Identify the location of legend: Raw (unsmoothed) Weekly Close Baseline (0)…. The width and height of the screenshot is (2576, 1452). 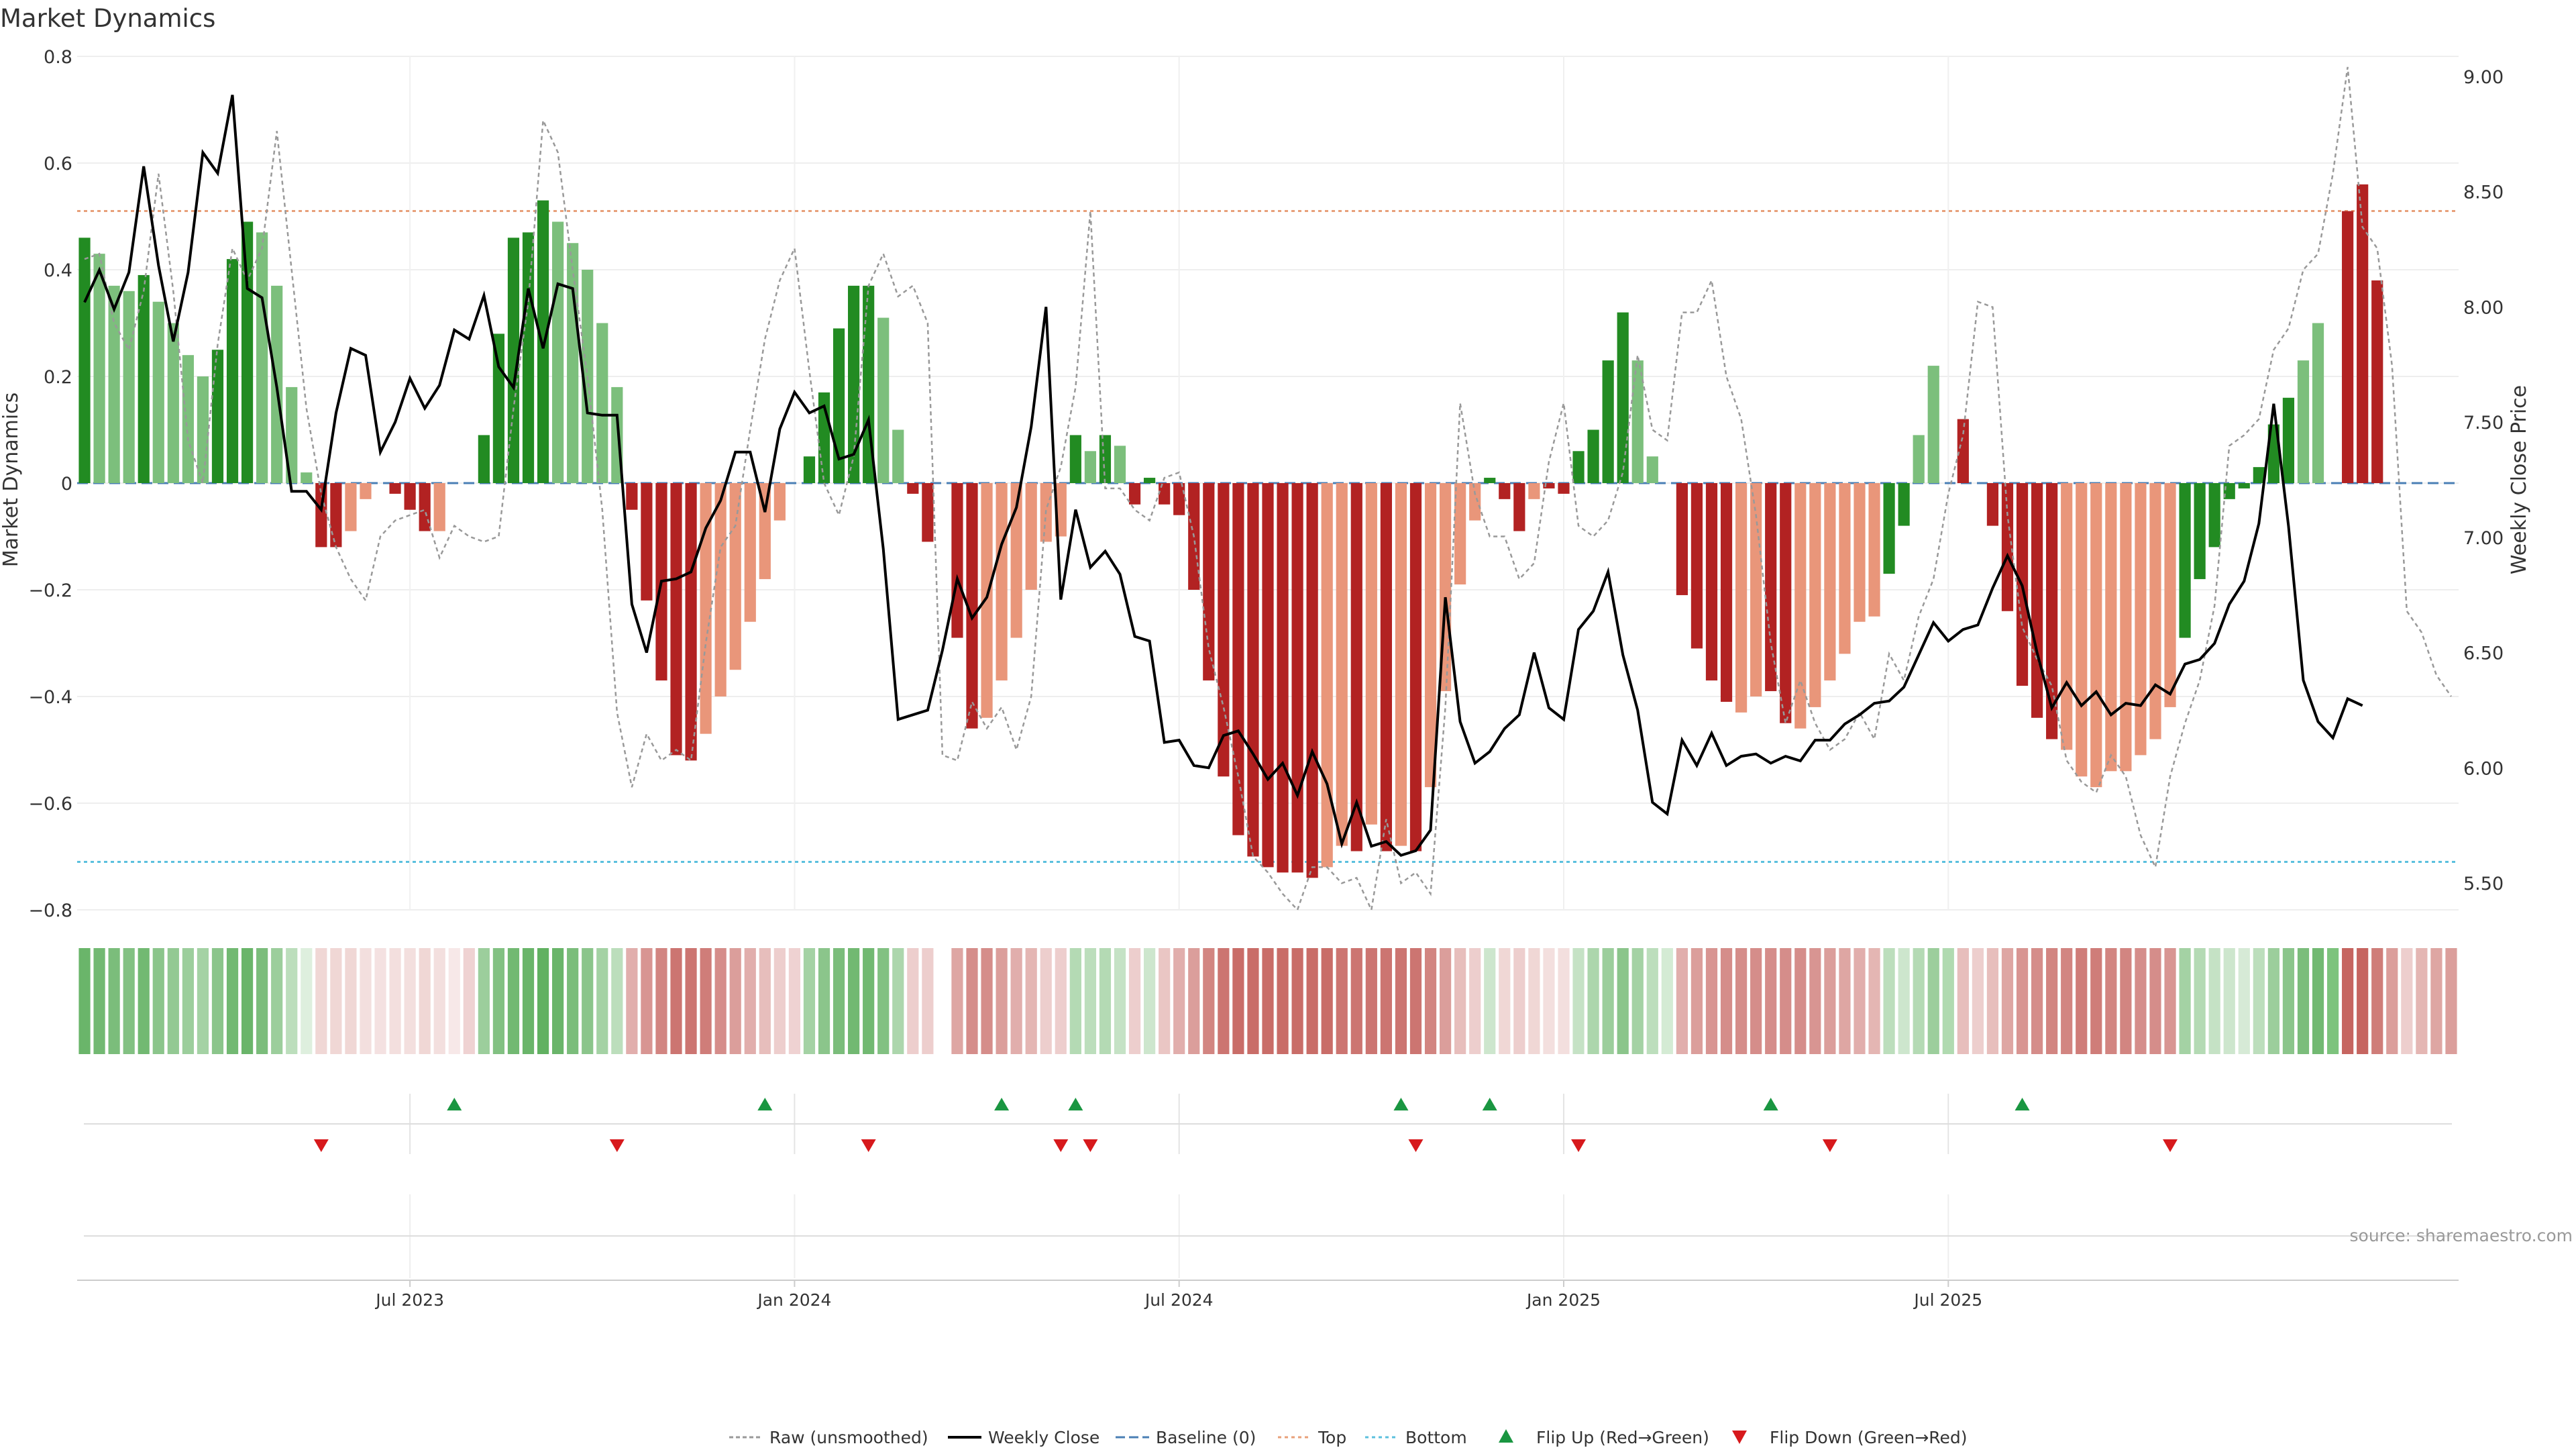
(1348, 1438).